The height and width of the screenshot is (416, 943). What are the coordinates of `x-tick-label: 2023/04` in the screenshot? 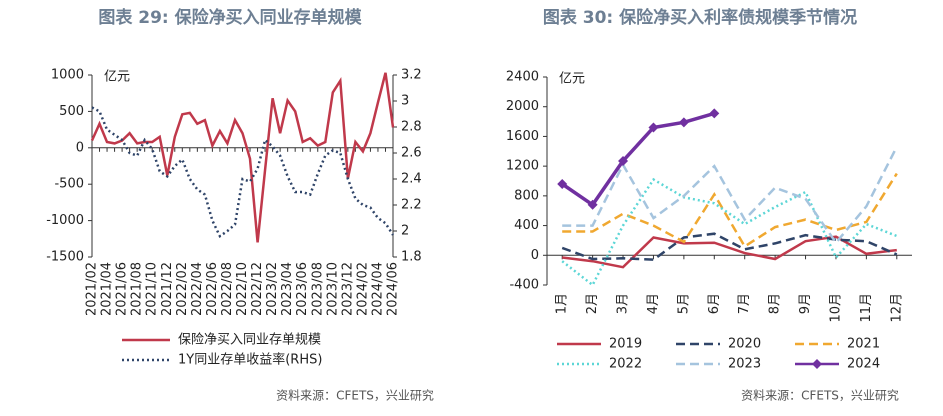 It's located at (287, 289).